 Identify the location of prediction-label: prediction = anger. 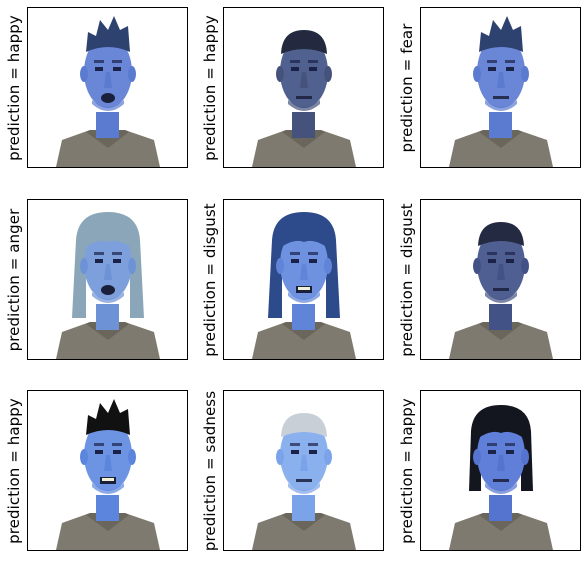
(14, 280).